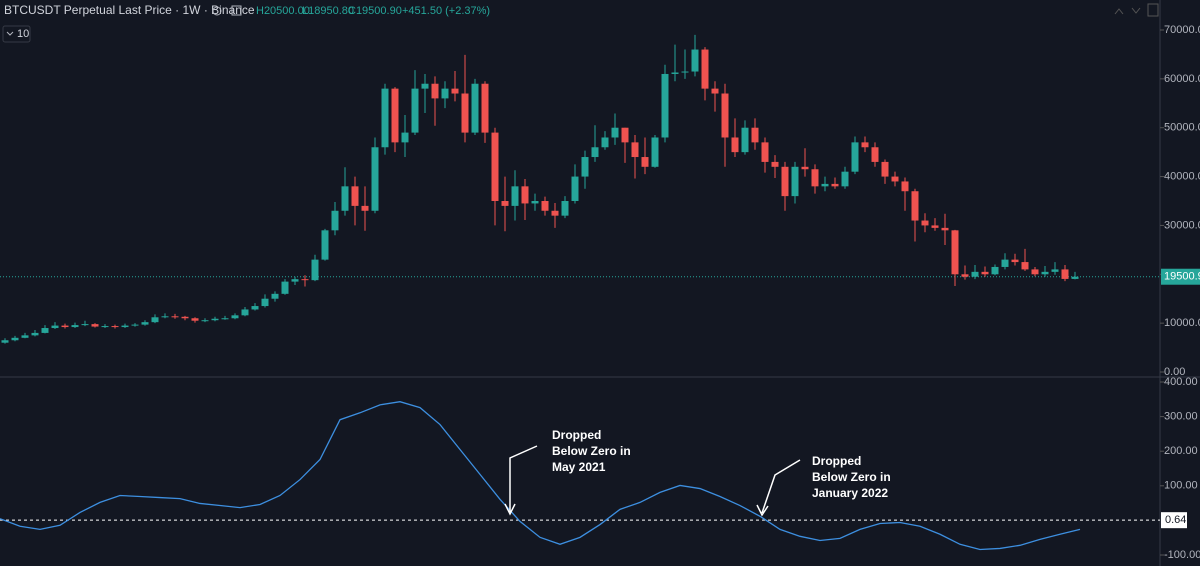 This screenshot has height=566, width=1200. What do you see at coordinates (10, 33) in the screenshot?
I see `chevron-icon` at bounding box center [10, 33].